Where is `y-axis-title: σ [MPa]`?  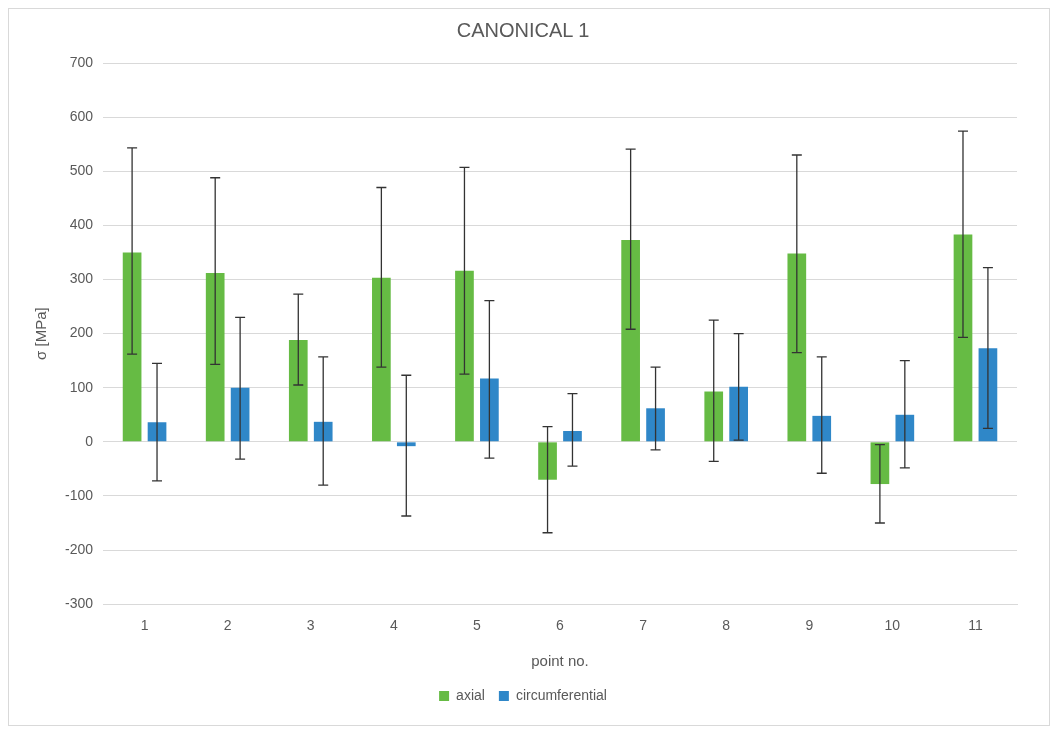 y-axis-title: σ [MPa] is located at coordinates (41, 333).